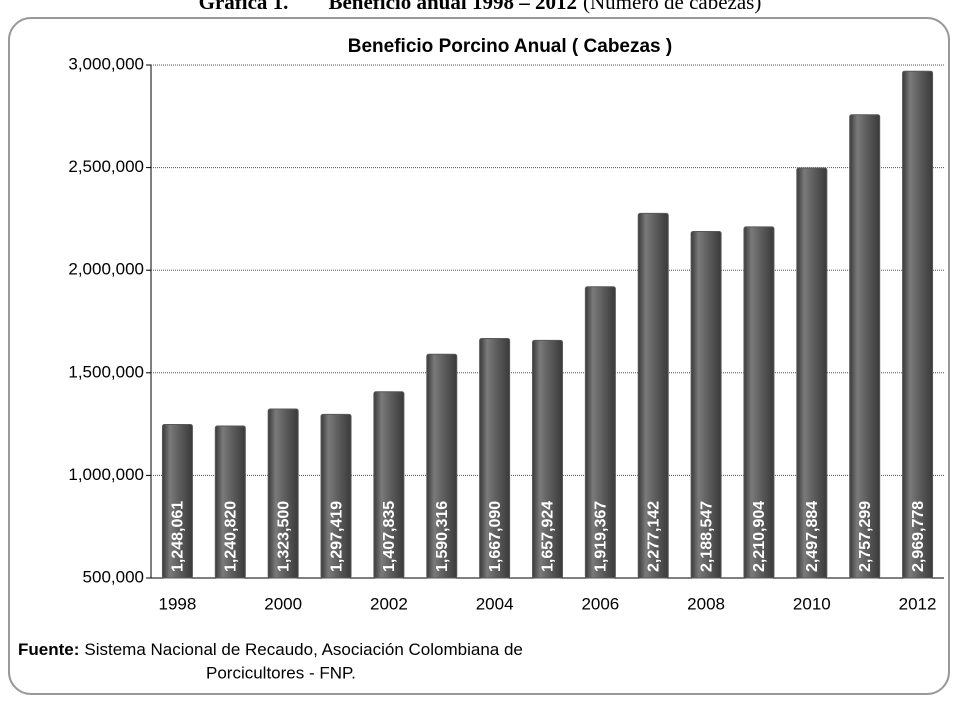  What do you see at coordinates (759, 536) in the screenshot?
I see `value-label: 2,210,904` at bounding box center [759, 536].